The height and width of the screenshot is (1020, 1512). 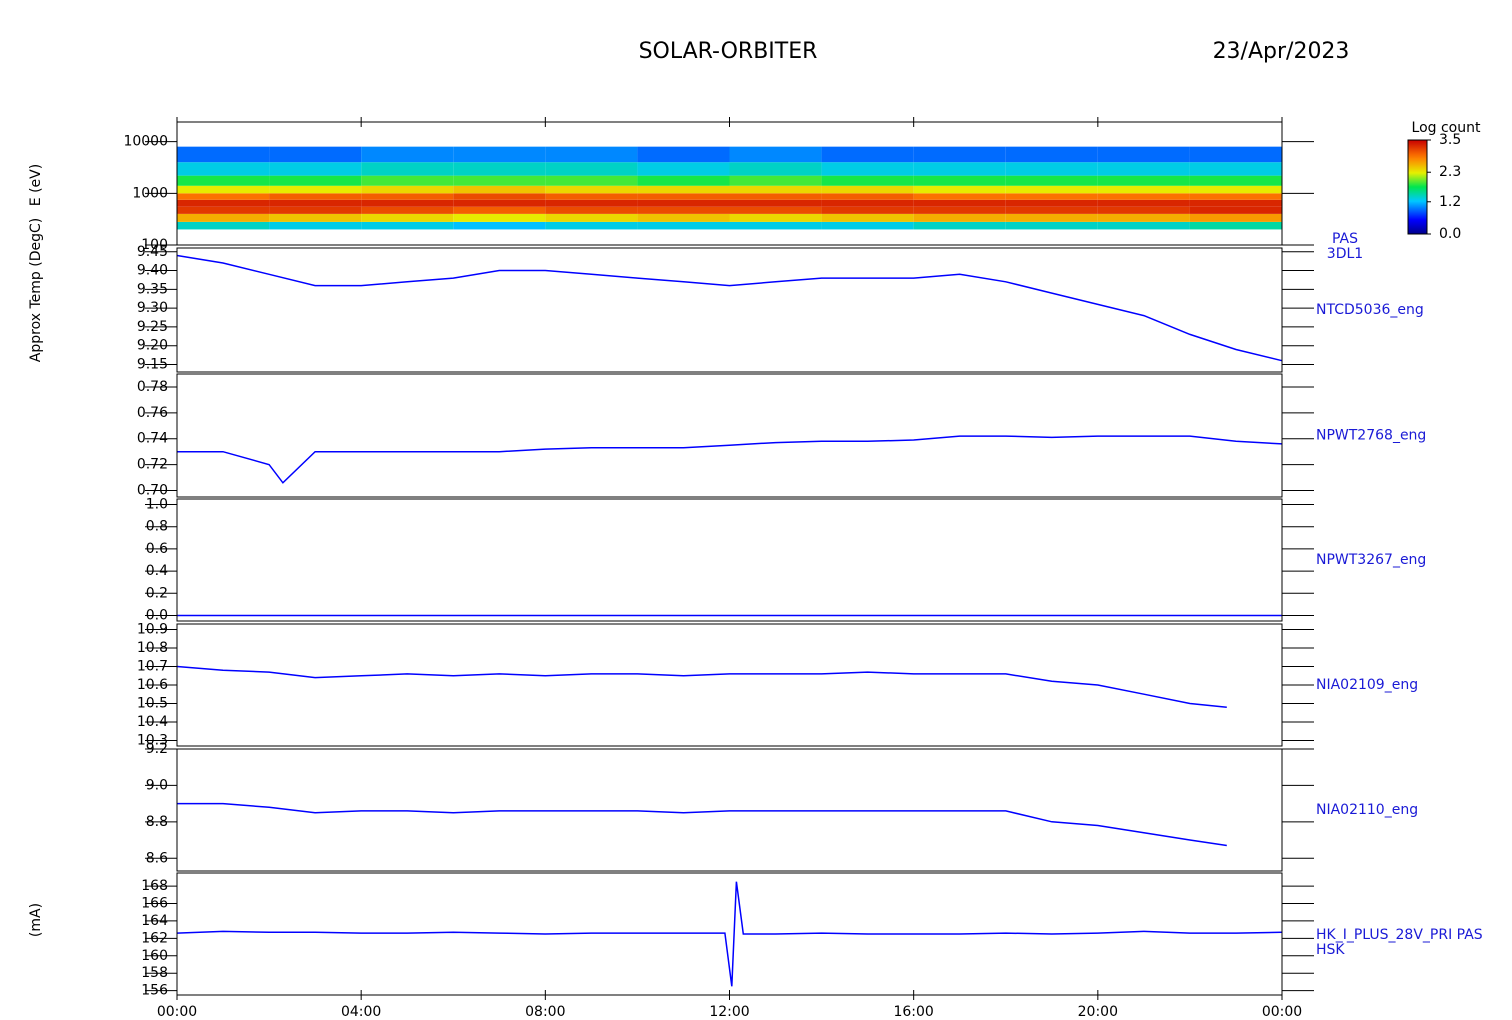 What do you see at coordinates (157, 571) in the screenshot?
I see `y-tick-label: 0.4` at bounding box center [157, 571].